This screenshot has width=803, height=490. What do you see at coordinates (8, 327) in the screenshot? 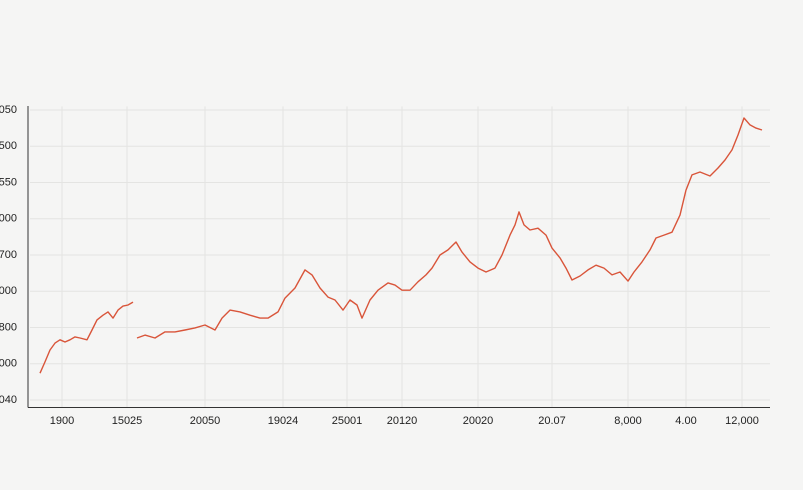
I see `y-tick-label: 3800` at bounding box center [8, 327].